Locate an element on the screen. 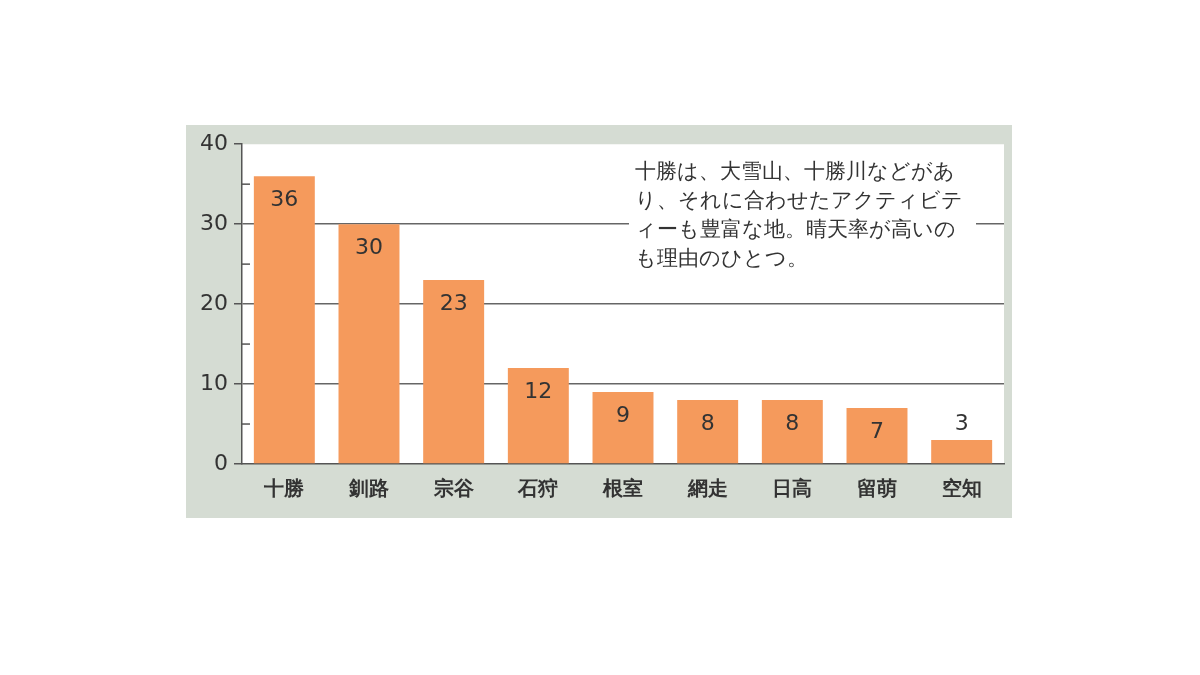  data-label: 36 is located at coordinates (284, 198).